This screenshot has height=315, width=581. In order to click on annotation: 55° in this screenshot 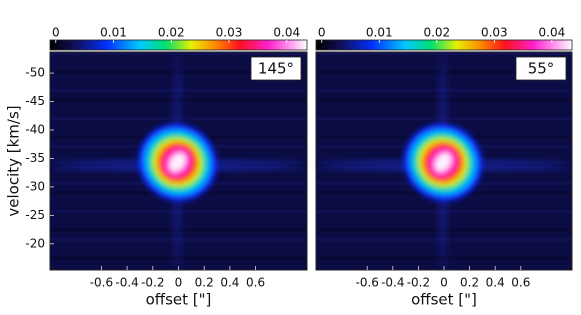, I will do `click(541, 69)`.